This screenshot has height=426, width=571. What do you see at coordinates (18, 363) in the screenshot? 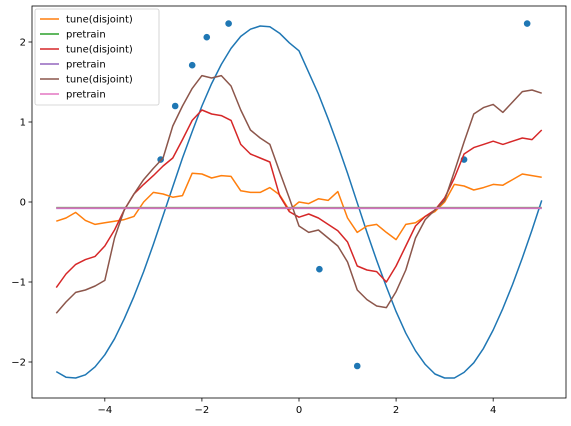
I see `y-tick-label: −2` at bounding box center [18, 363].